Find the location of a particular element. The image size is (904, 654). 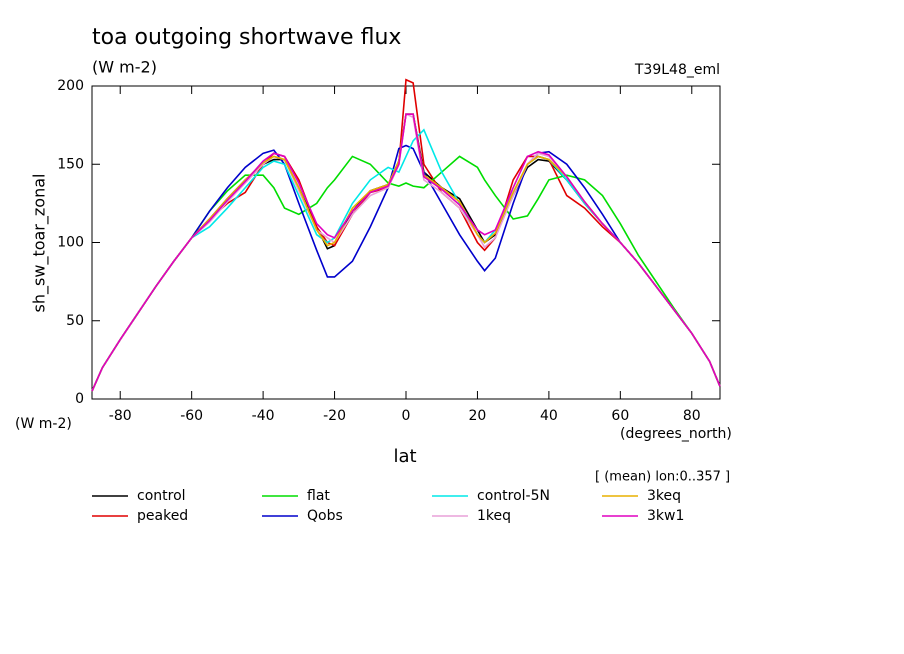

legend-label: control-5N is located at coordinates (513, 496).